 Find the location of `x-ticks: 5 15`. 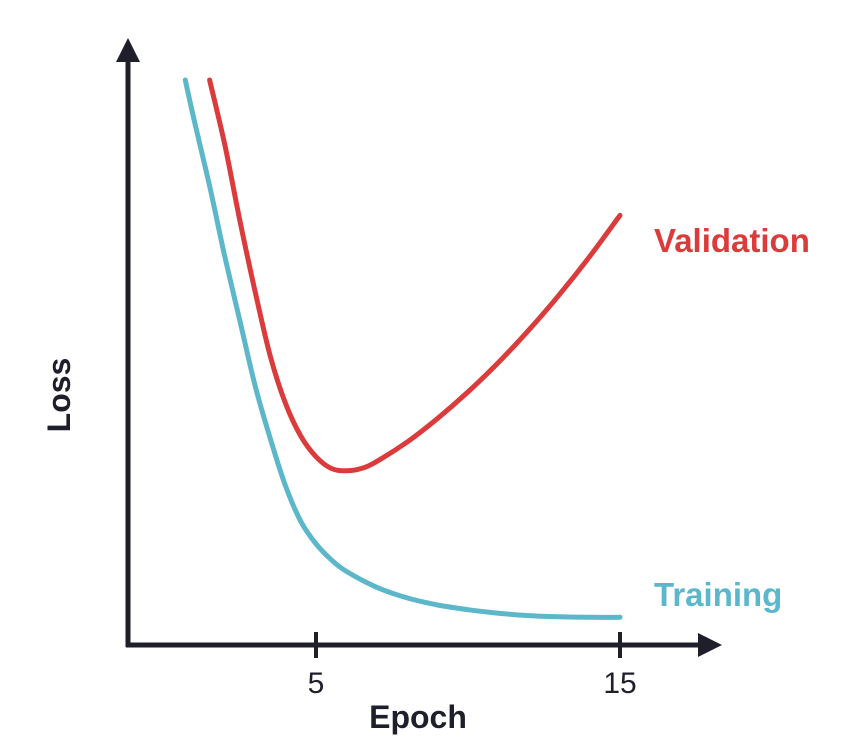

x-ticks: 5 15 is located at coordinates (472, 666).